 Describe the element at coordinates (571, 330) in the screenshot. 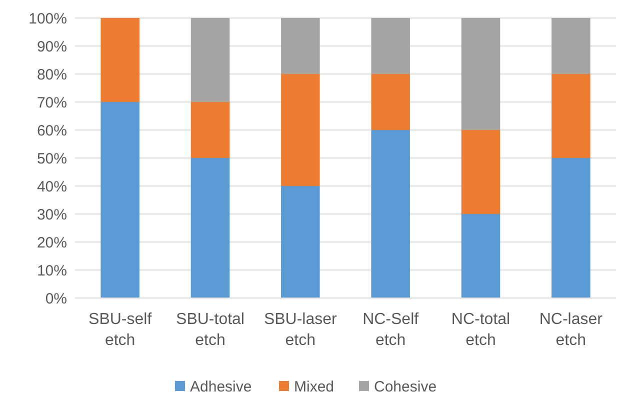

I see `x-tick-label: NC-laser etch` at that location.